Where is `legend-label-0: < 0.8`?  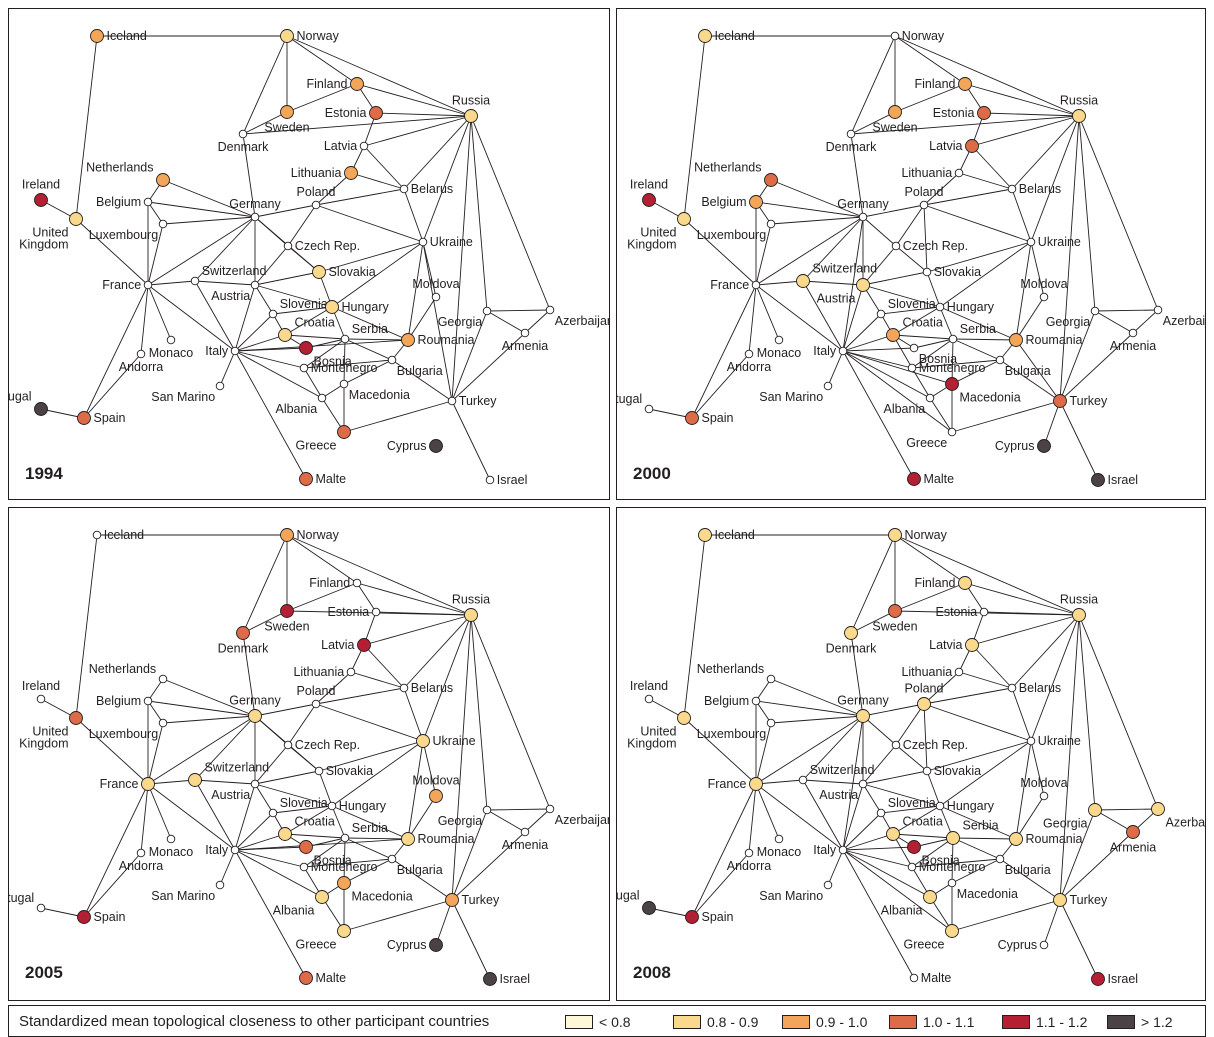 legend-label-0: < 0.8 is located at coordinates (615, 1022).